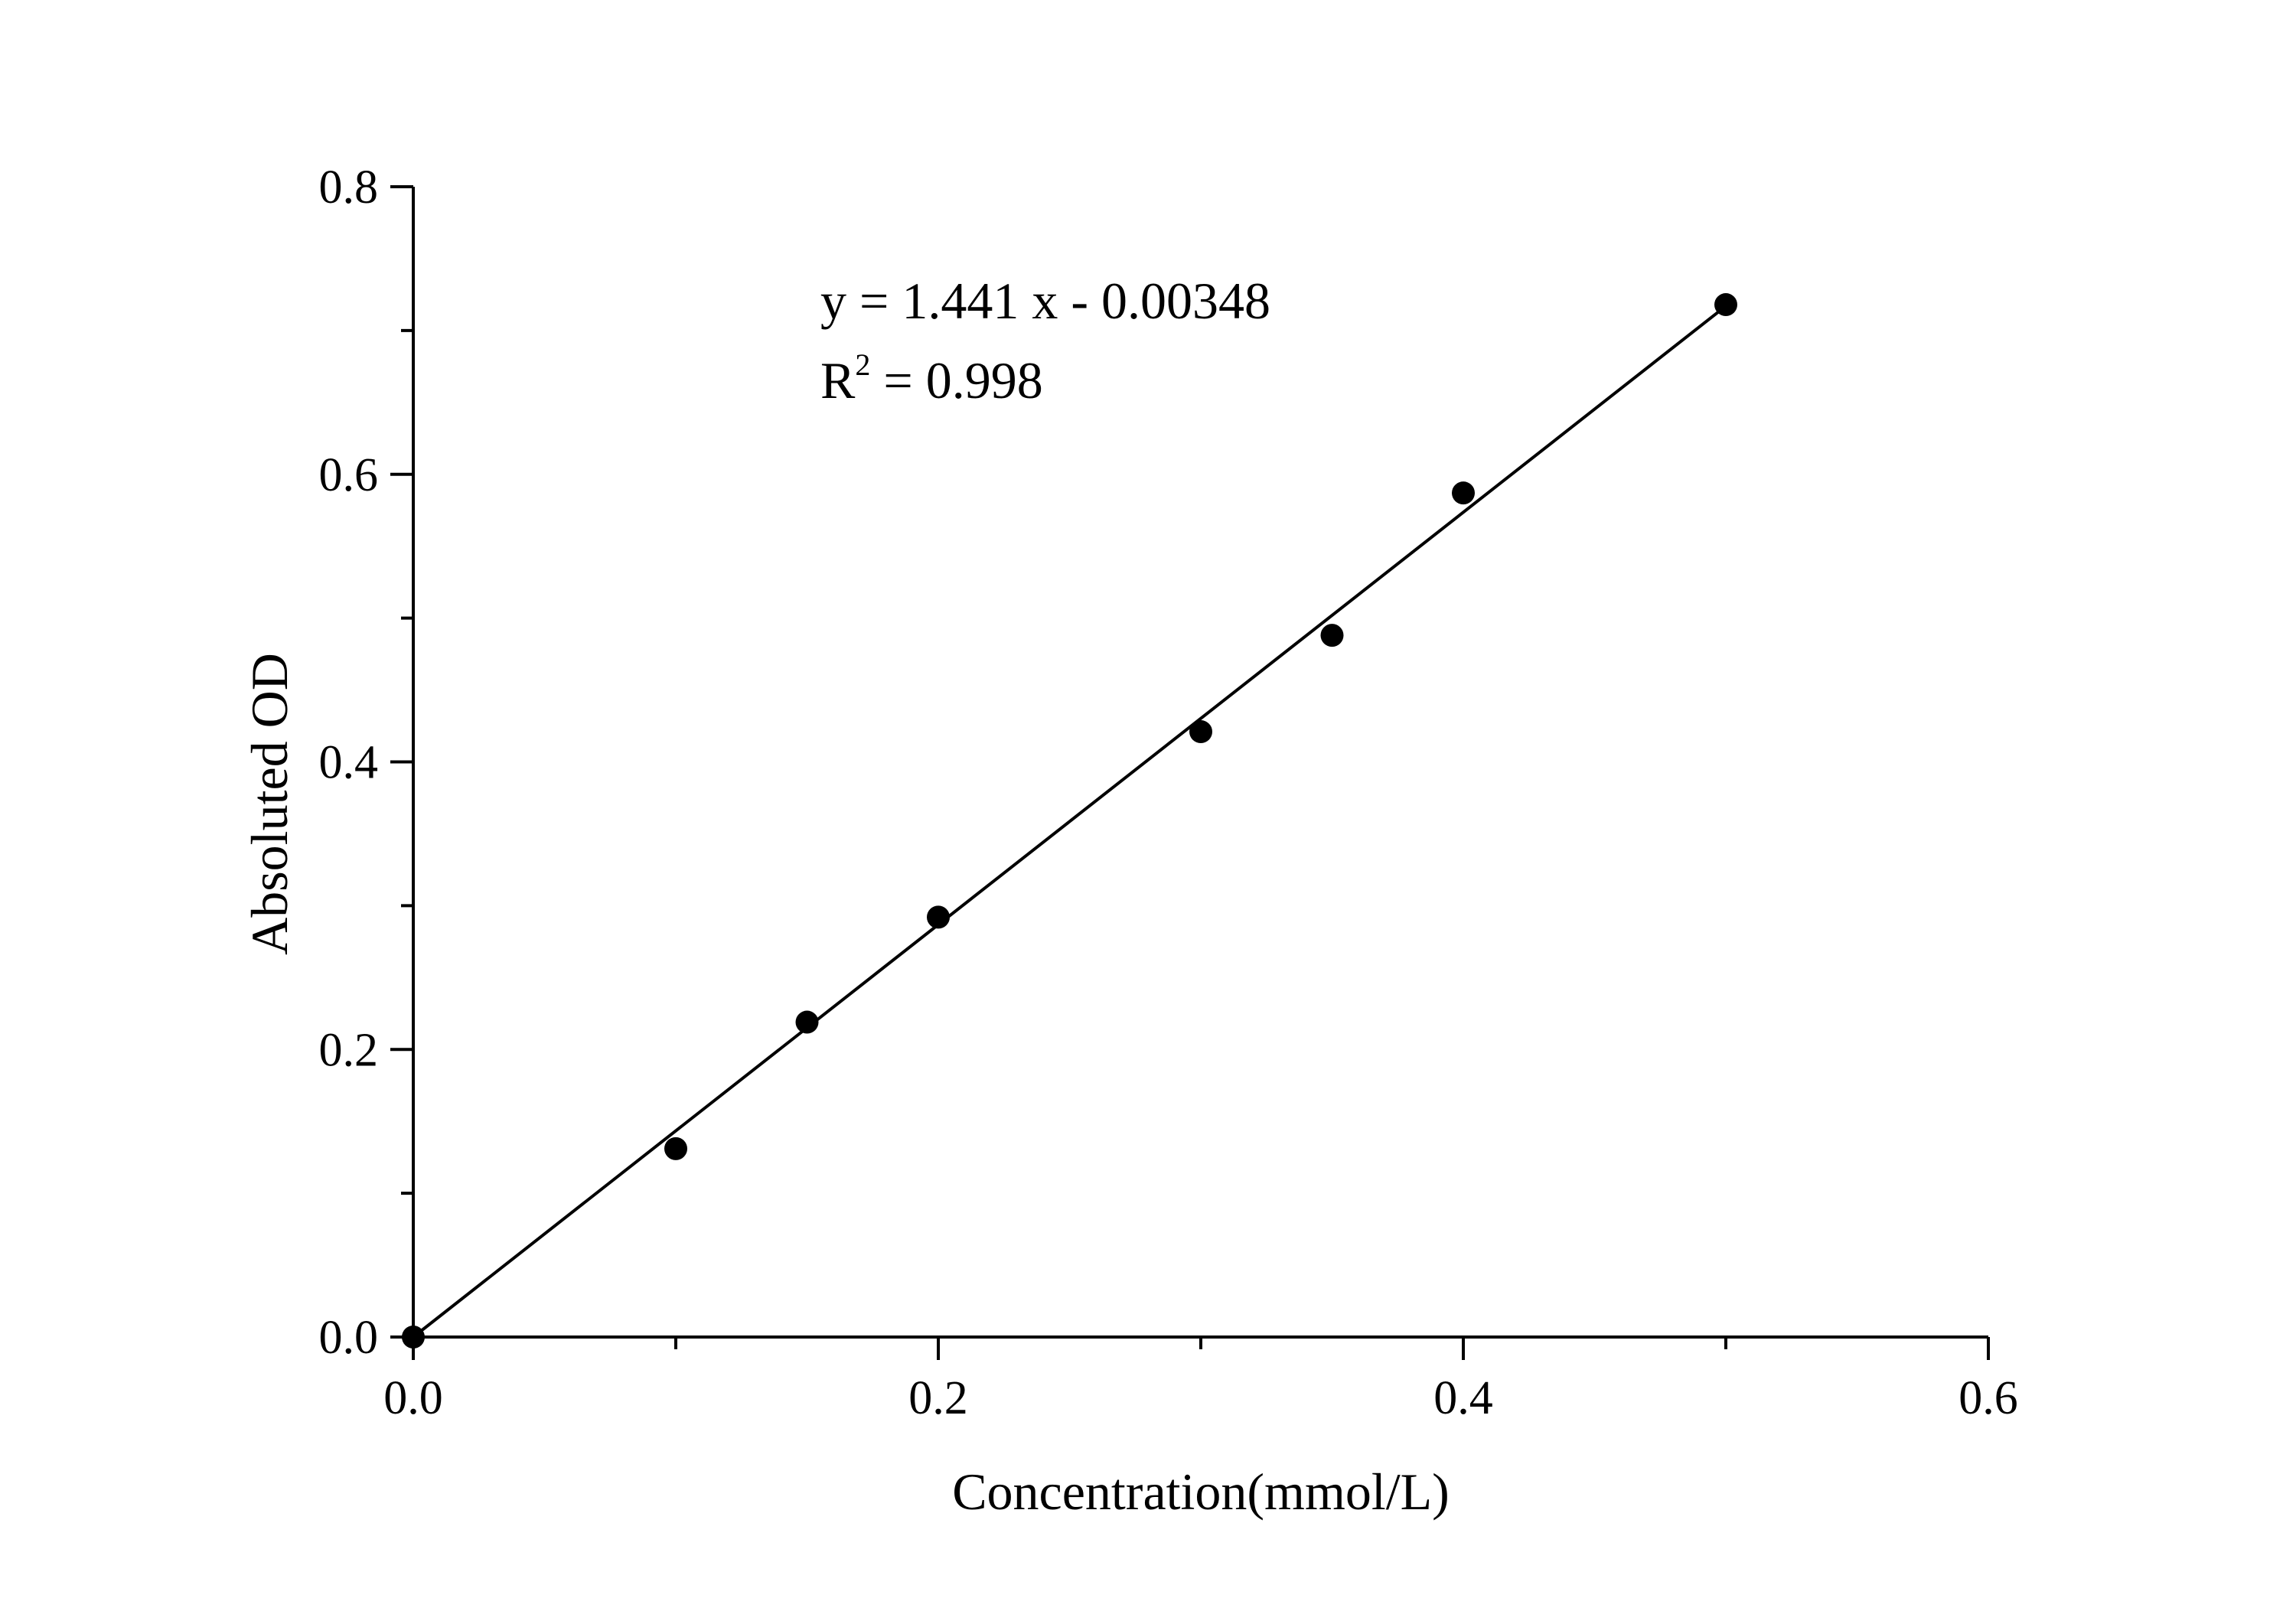 Image resolution: width=2296 pixels, height=1598 pixels. I want to click on r-squared-label: R2 = 0.998, so click(931, 378).